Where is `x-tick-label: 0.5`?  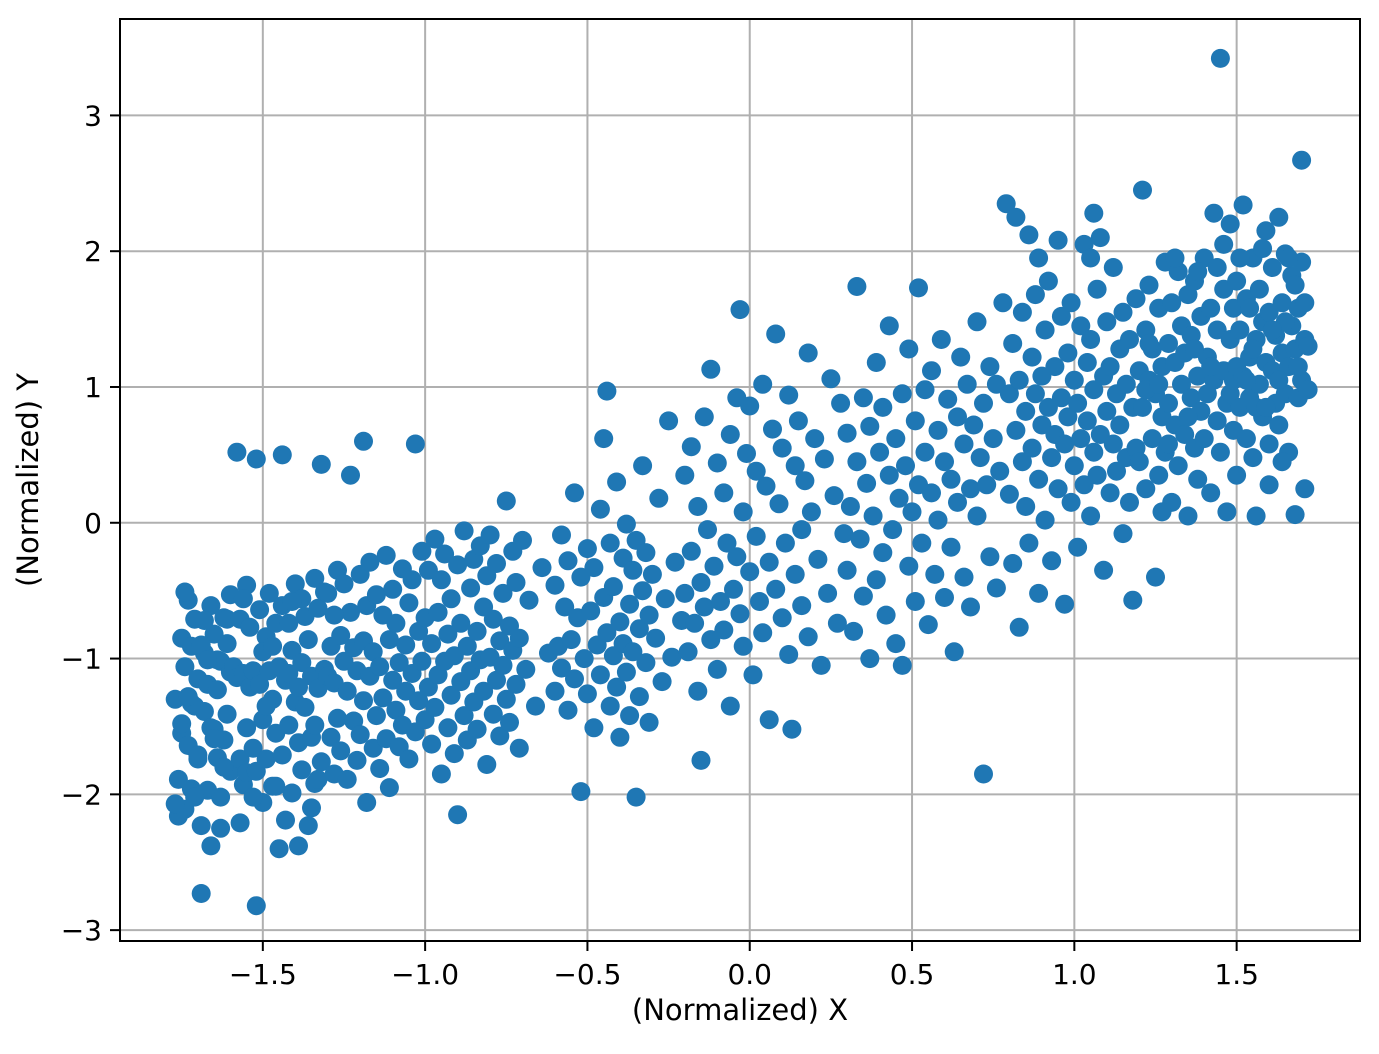 x-tick-label: 0.5 is located at coordinates (912, 974).